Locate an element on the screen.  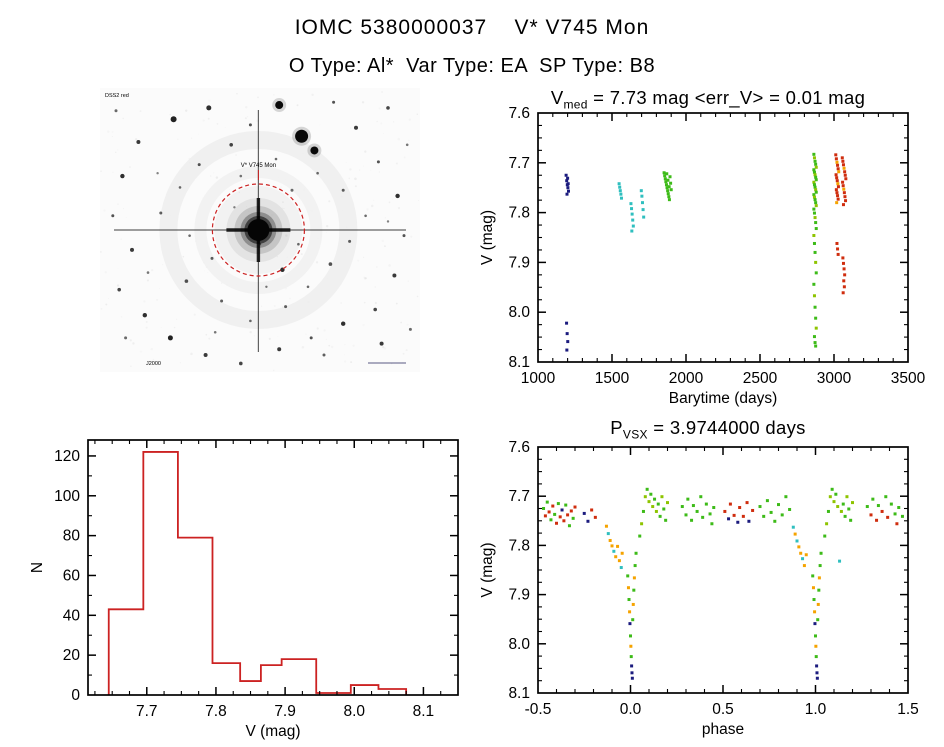
x-tick-label: -0.5 is located at coordinates (538, 709).